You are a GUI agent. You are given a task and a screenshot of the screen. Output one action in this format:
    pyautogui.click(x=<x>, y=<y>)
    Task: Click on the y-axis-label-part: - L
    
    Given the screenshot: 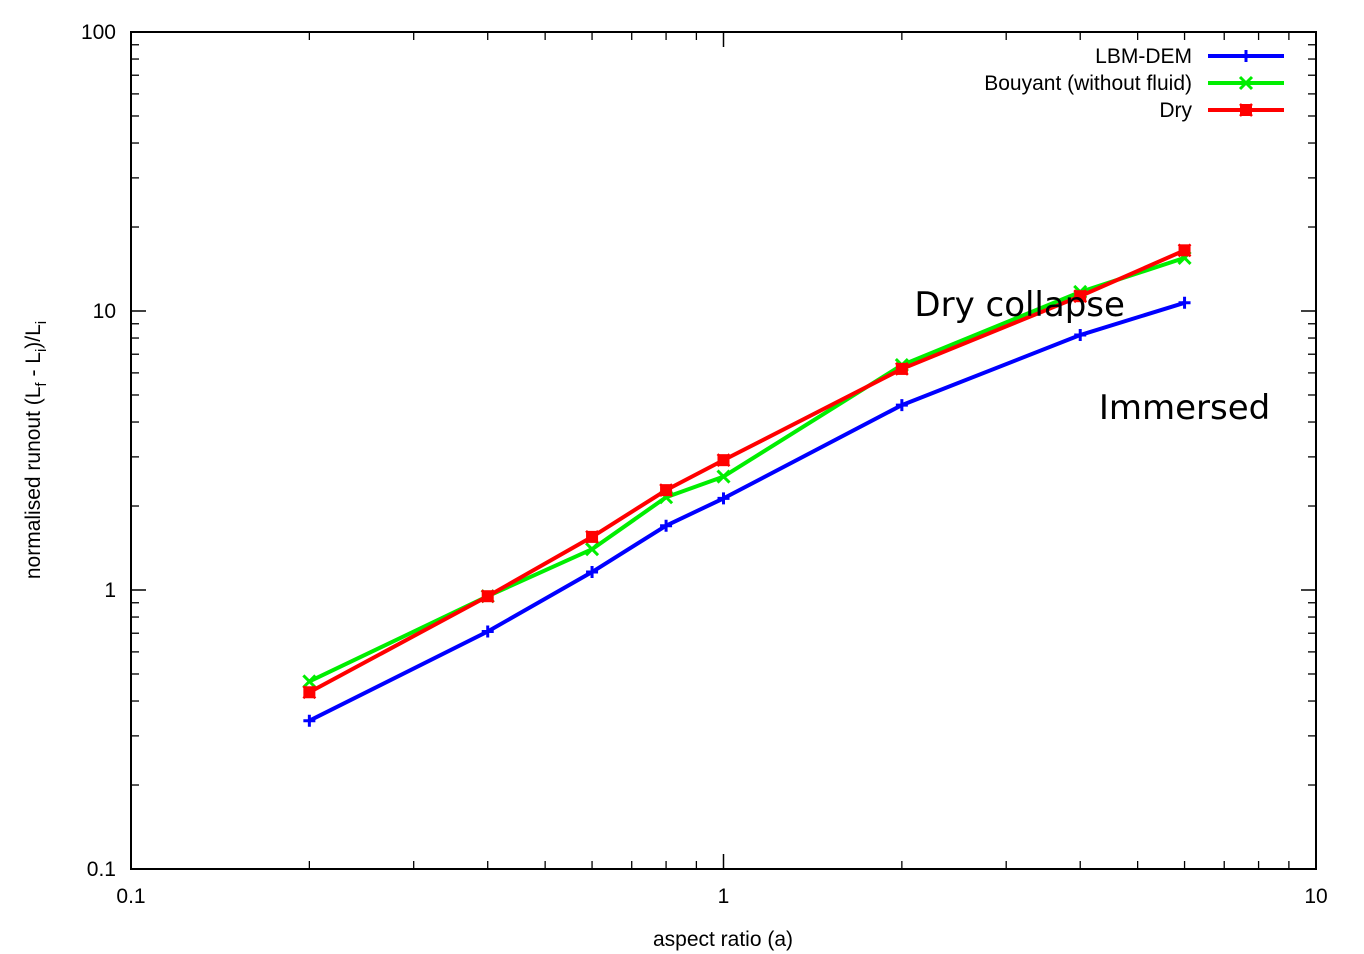 What is the action you would take?
    pyautogui.click(x=33, y=367)
    